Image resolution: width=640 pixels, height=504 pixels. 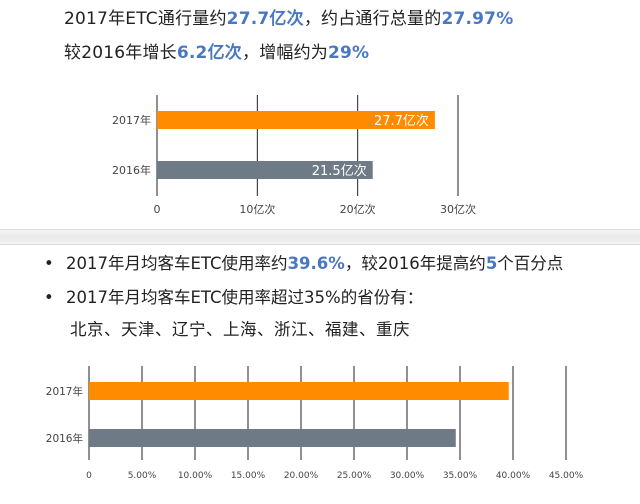 What do you see at coordinates (407, 476) in the screenshot?
I see `x-tick-label: 30.00%` at bounding box center [407, 476].